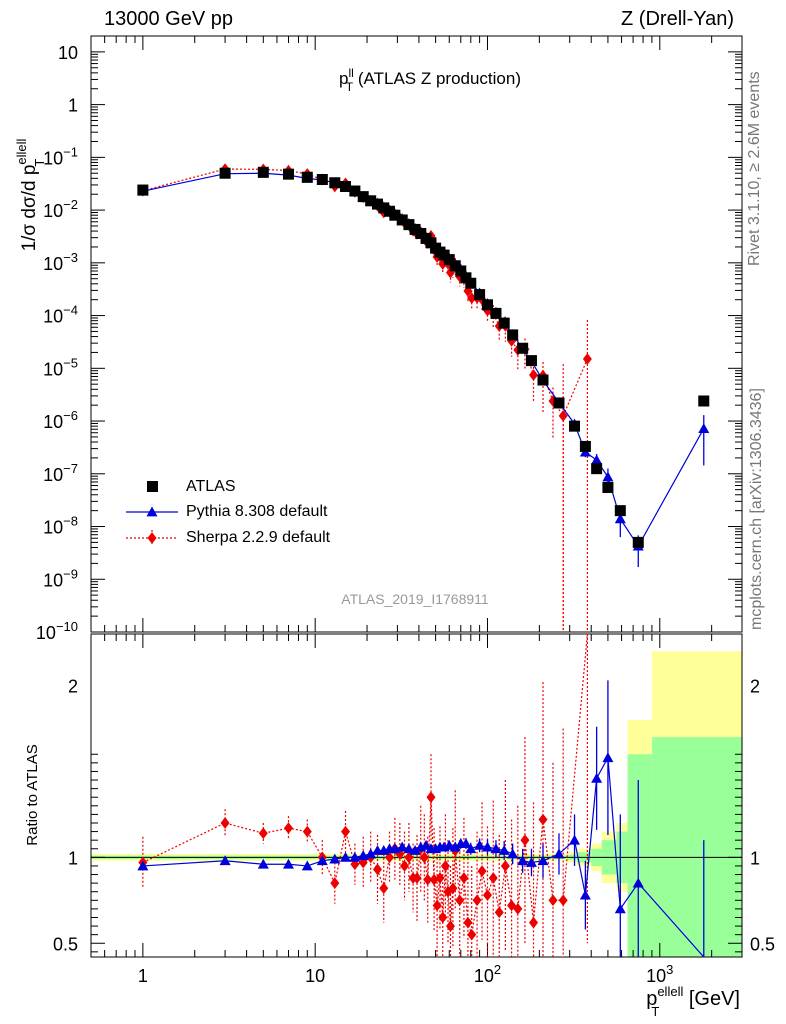  Describe the element at coordinates (152, 511) in the screenshot. I see `legend-pythia-marker` at that location.